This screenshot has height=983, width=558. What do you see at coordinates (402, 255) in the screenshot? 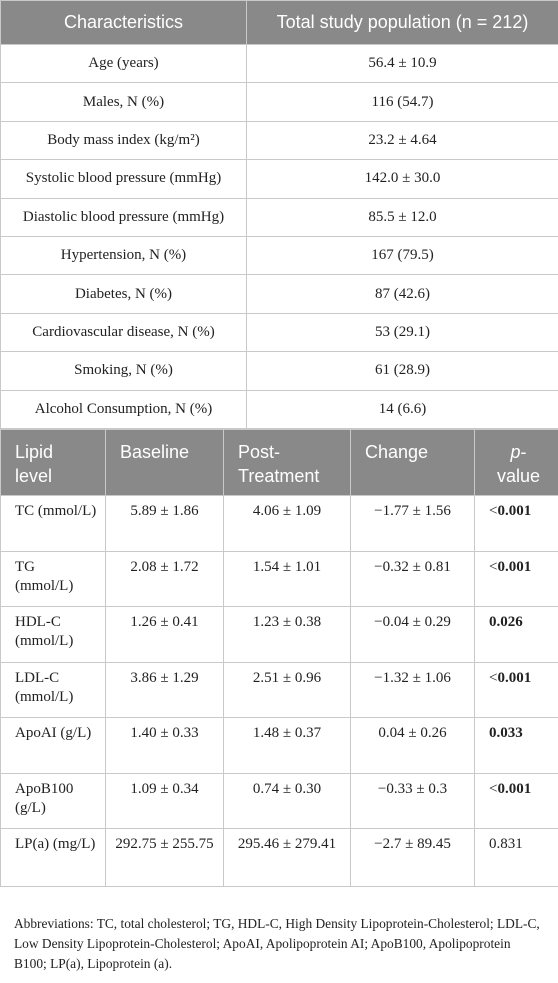
I see `characteristic-value: 167 (79.5)` at bounding box center [402, 255].